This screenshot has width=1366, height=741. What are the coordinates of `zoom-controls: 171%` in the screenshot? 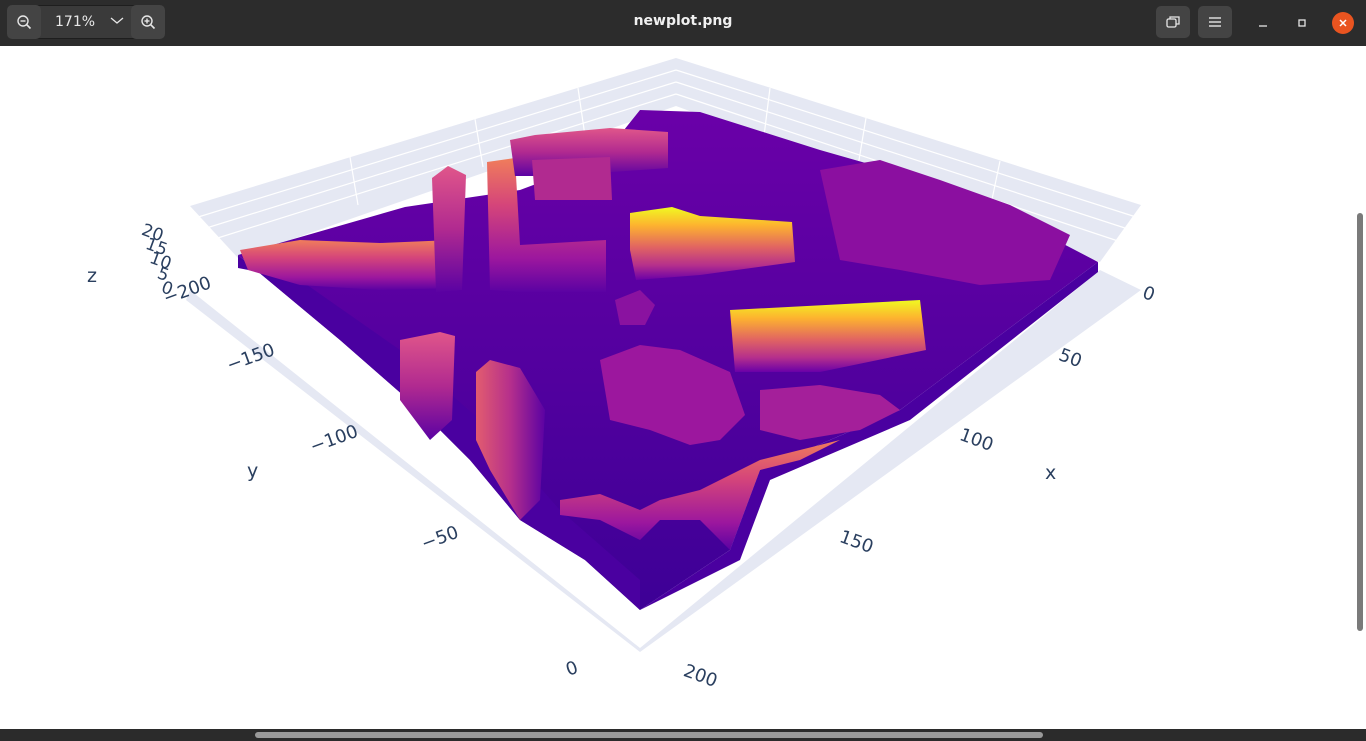 It's located at (86, 22).